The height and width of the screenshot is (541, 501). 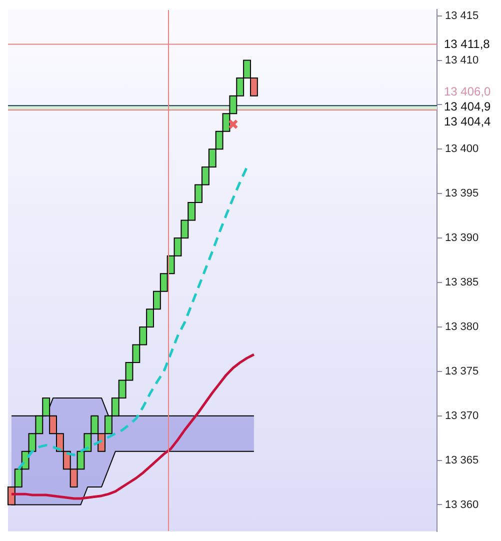 I want to click on y-tick-label: 13 415, so click(x=462, y=16).